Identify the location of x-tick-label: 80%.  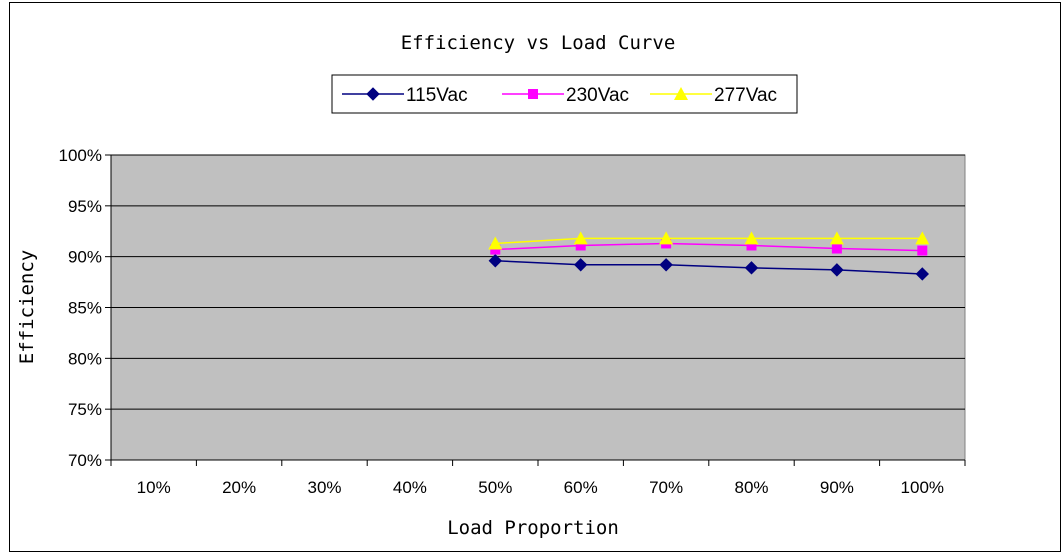
(751, 487).